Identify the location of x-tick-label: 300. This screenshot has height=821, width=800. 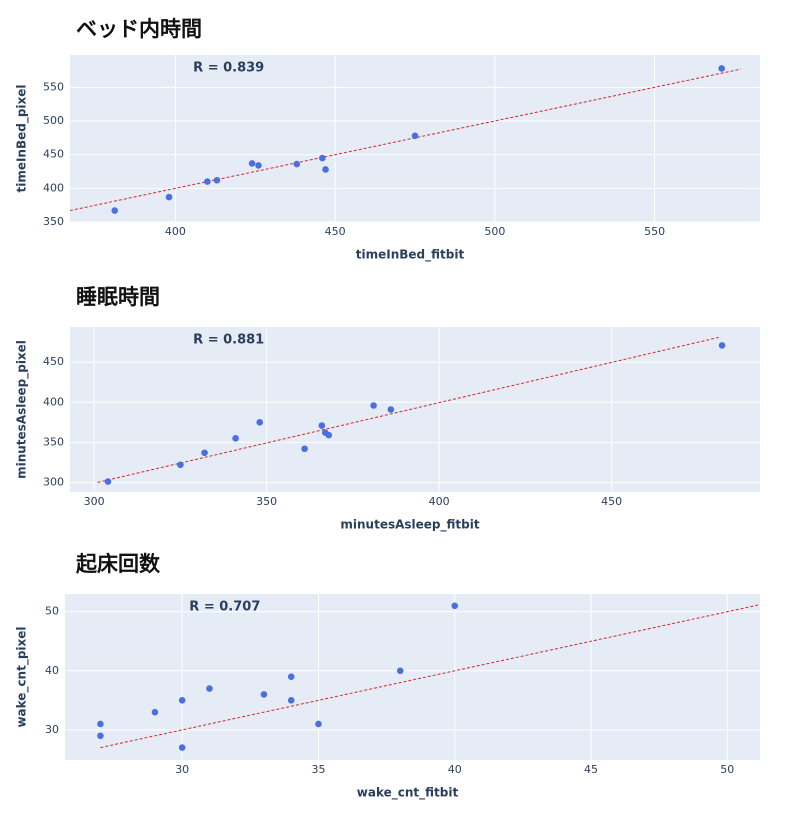
(94, 501).